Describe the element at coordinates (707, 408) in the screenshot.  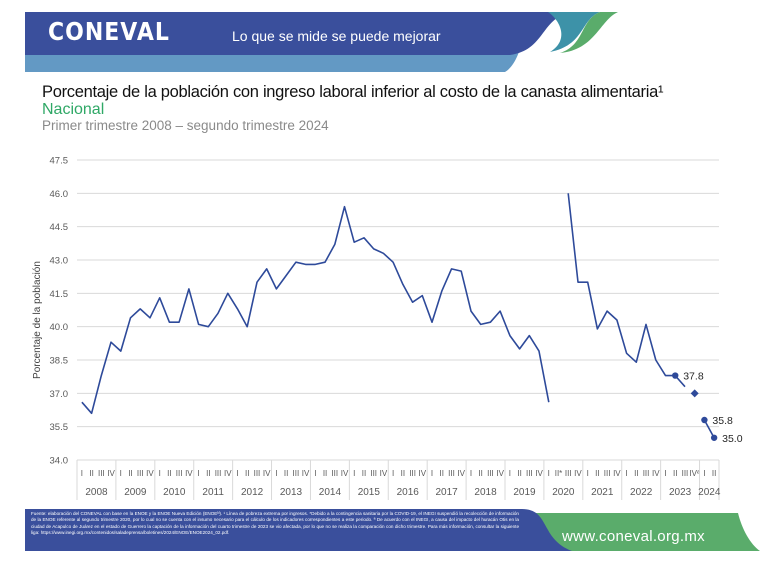
I see `series-markers: 37.8 35.8 35.0` at that location.